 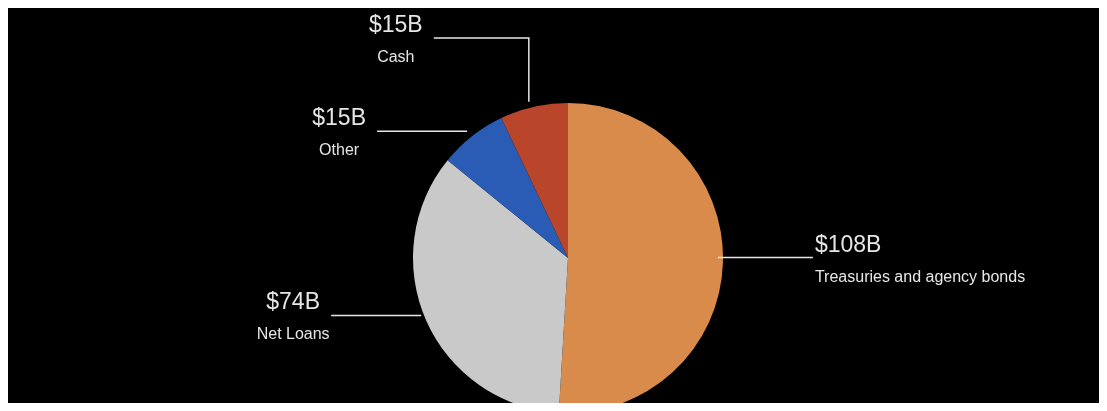 What do you see at coordinates (848, 243) in the screenshot?
I see `data-label: $108B` at bounding box center [848, 243].